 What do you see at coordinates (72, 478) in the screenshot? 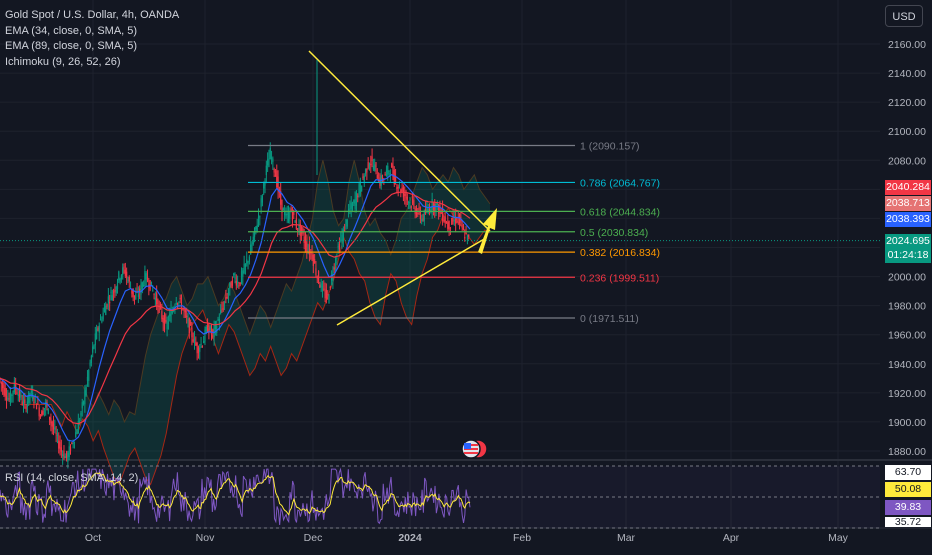
I see `rsi-legend: RSI (14, close, SMA, 14, 2)` at bounding box center [72, 478].